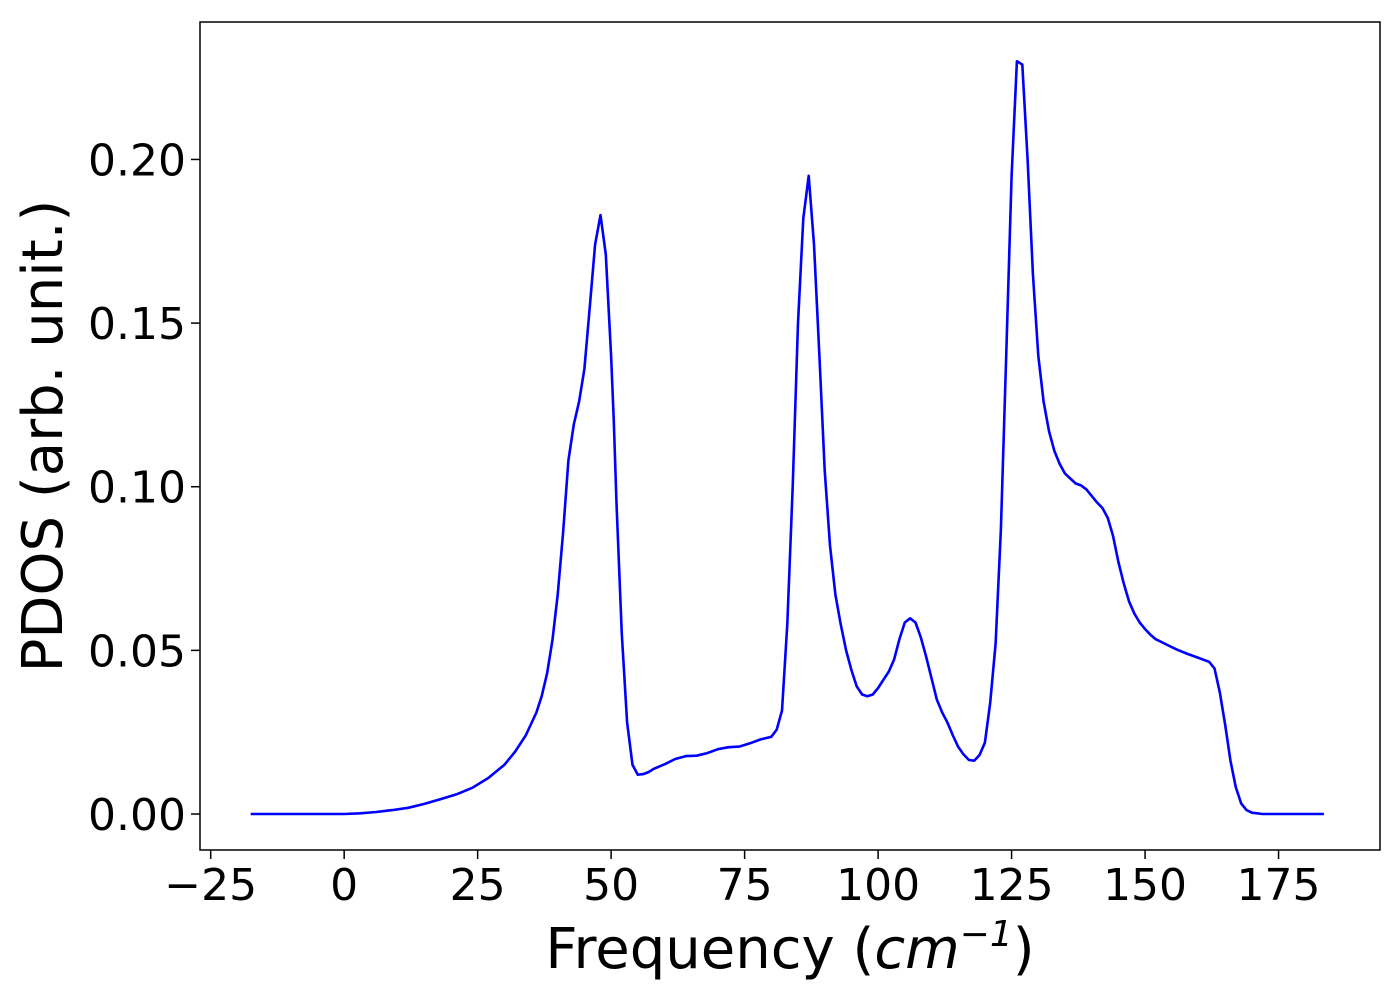  What do you see at coordinates (878, 885) in the screenshot?
I see `x-tick-label: 100` at bounding box center [878, 885].